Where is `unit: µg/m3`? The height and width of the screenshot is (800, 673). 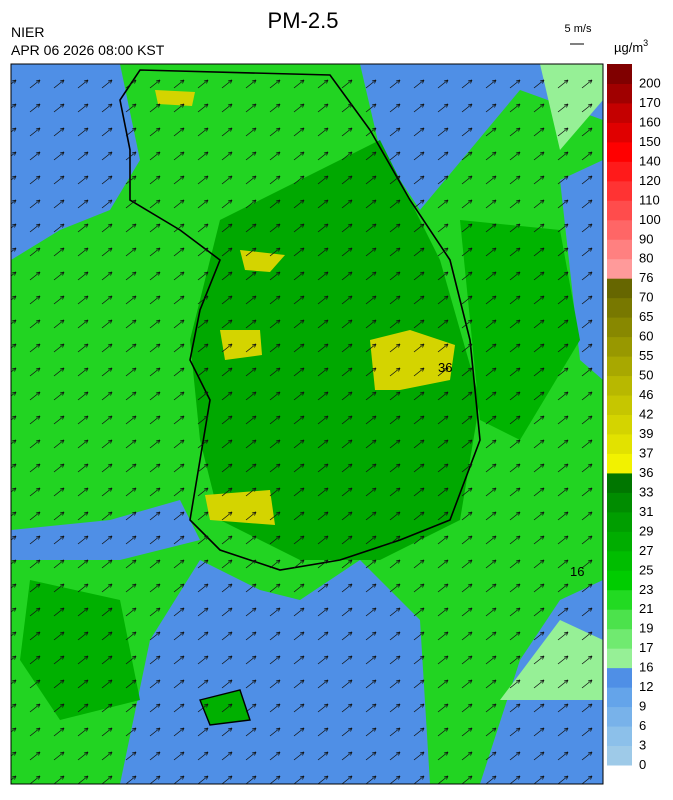 unit: µg/m3 is located at coordinates (631, 46).